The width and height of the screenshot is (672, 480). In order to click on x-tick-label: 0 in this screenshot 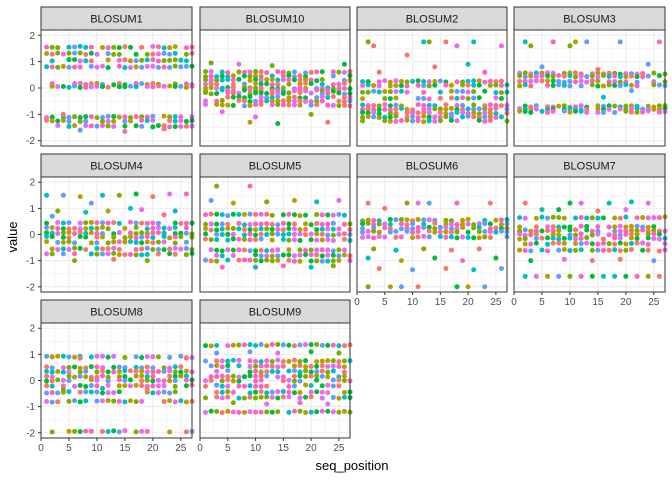, I will do `click(357, 302)`.